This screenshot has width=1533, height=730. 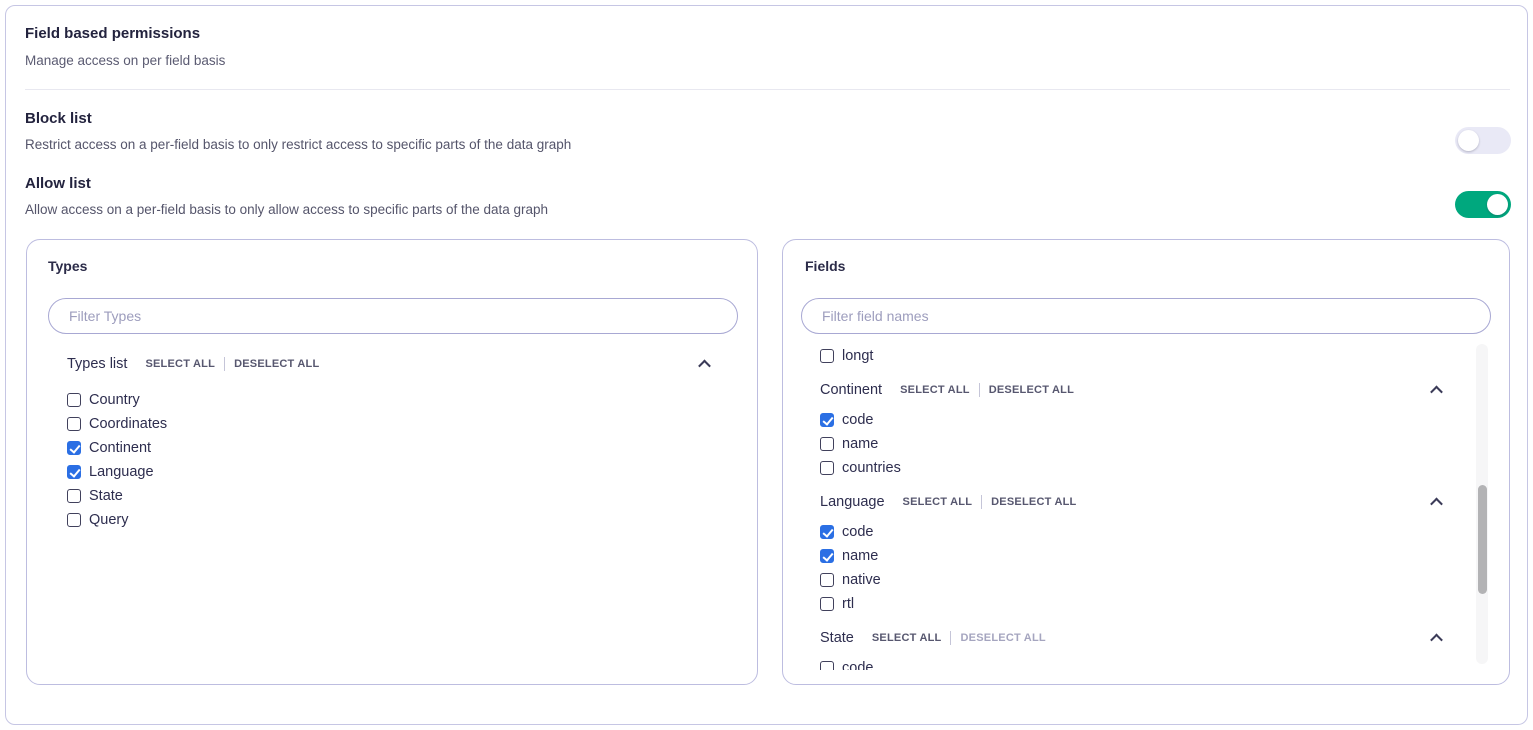 What do you see at coordinates (392, 520) in the screenshot?
I see `checkbox-row-Query: Query` at bounding box center [392, 520].